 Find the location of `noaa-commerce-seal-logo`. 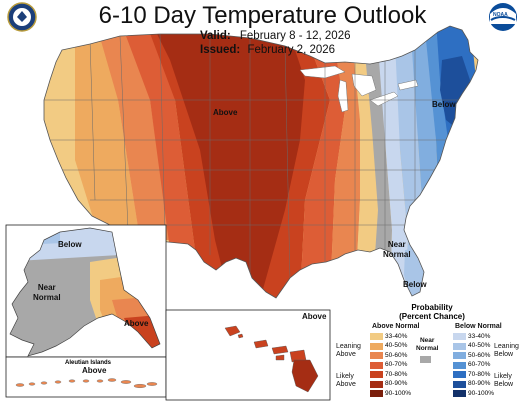

noaa-commerce-seal-logo is located at coordinates (22, 17).